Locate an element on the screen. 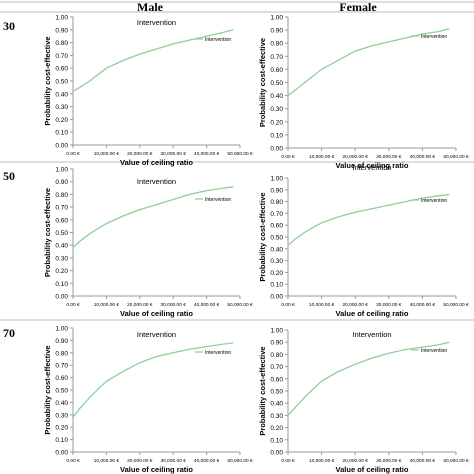  age-label-30: 30 is located at coordinates (9, 26).